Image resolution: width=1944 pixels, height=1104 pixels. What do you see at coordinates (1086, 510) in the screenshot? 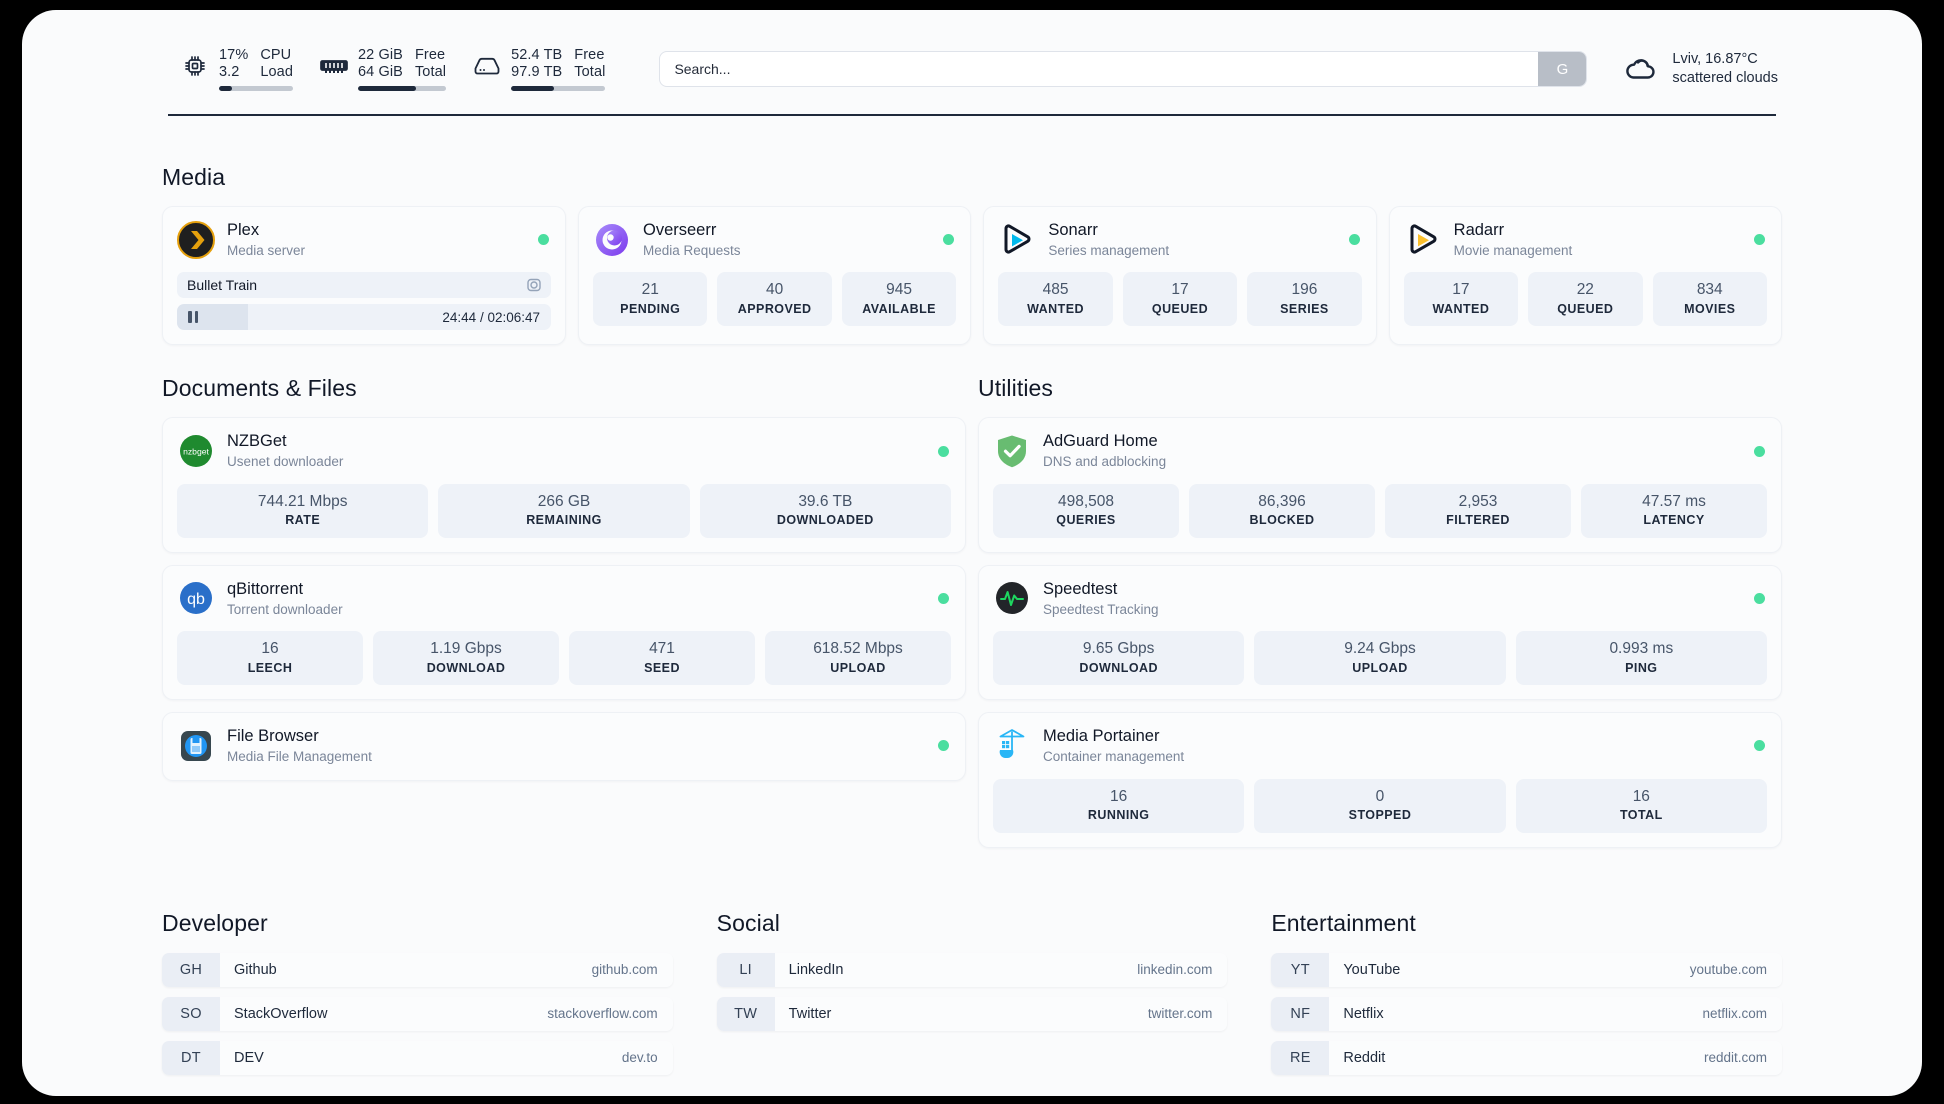
I see `stat-tile: 498,508 QUERIES` at bounding box center [1086, 510].